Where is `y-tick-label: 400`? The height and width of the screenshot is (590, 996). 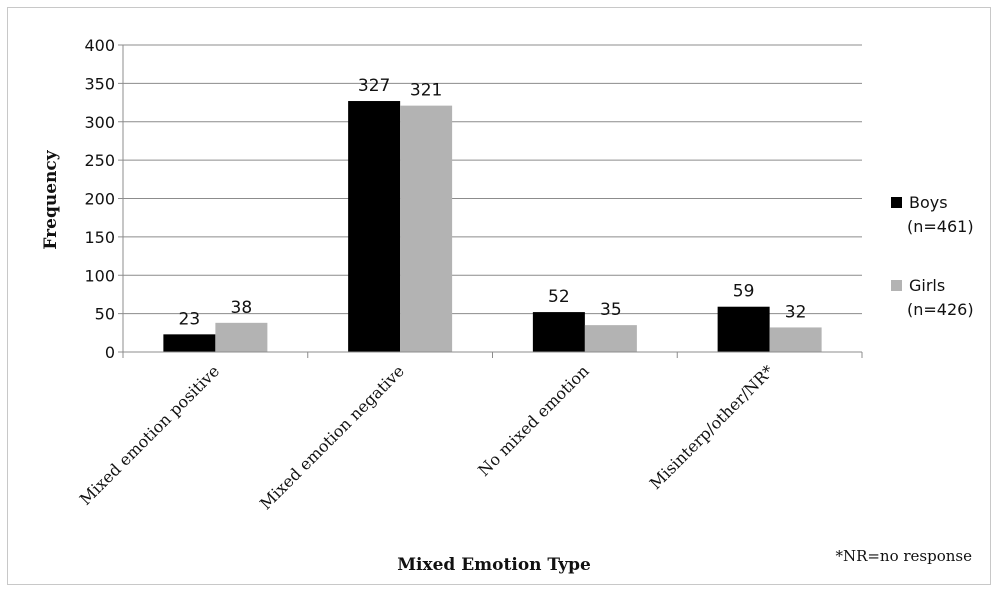 y-tick-label: 400 is located at coordinates (99, 45).